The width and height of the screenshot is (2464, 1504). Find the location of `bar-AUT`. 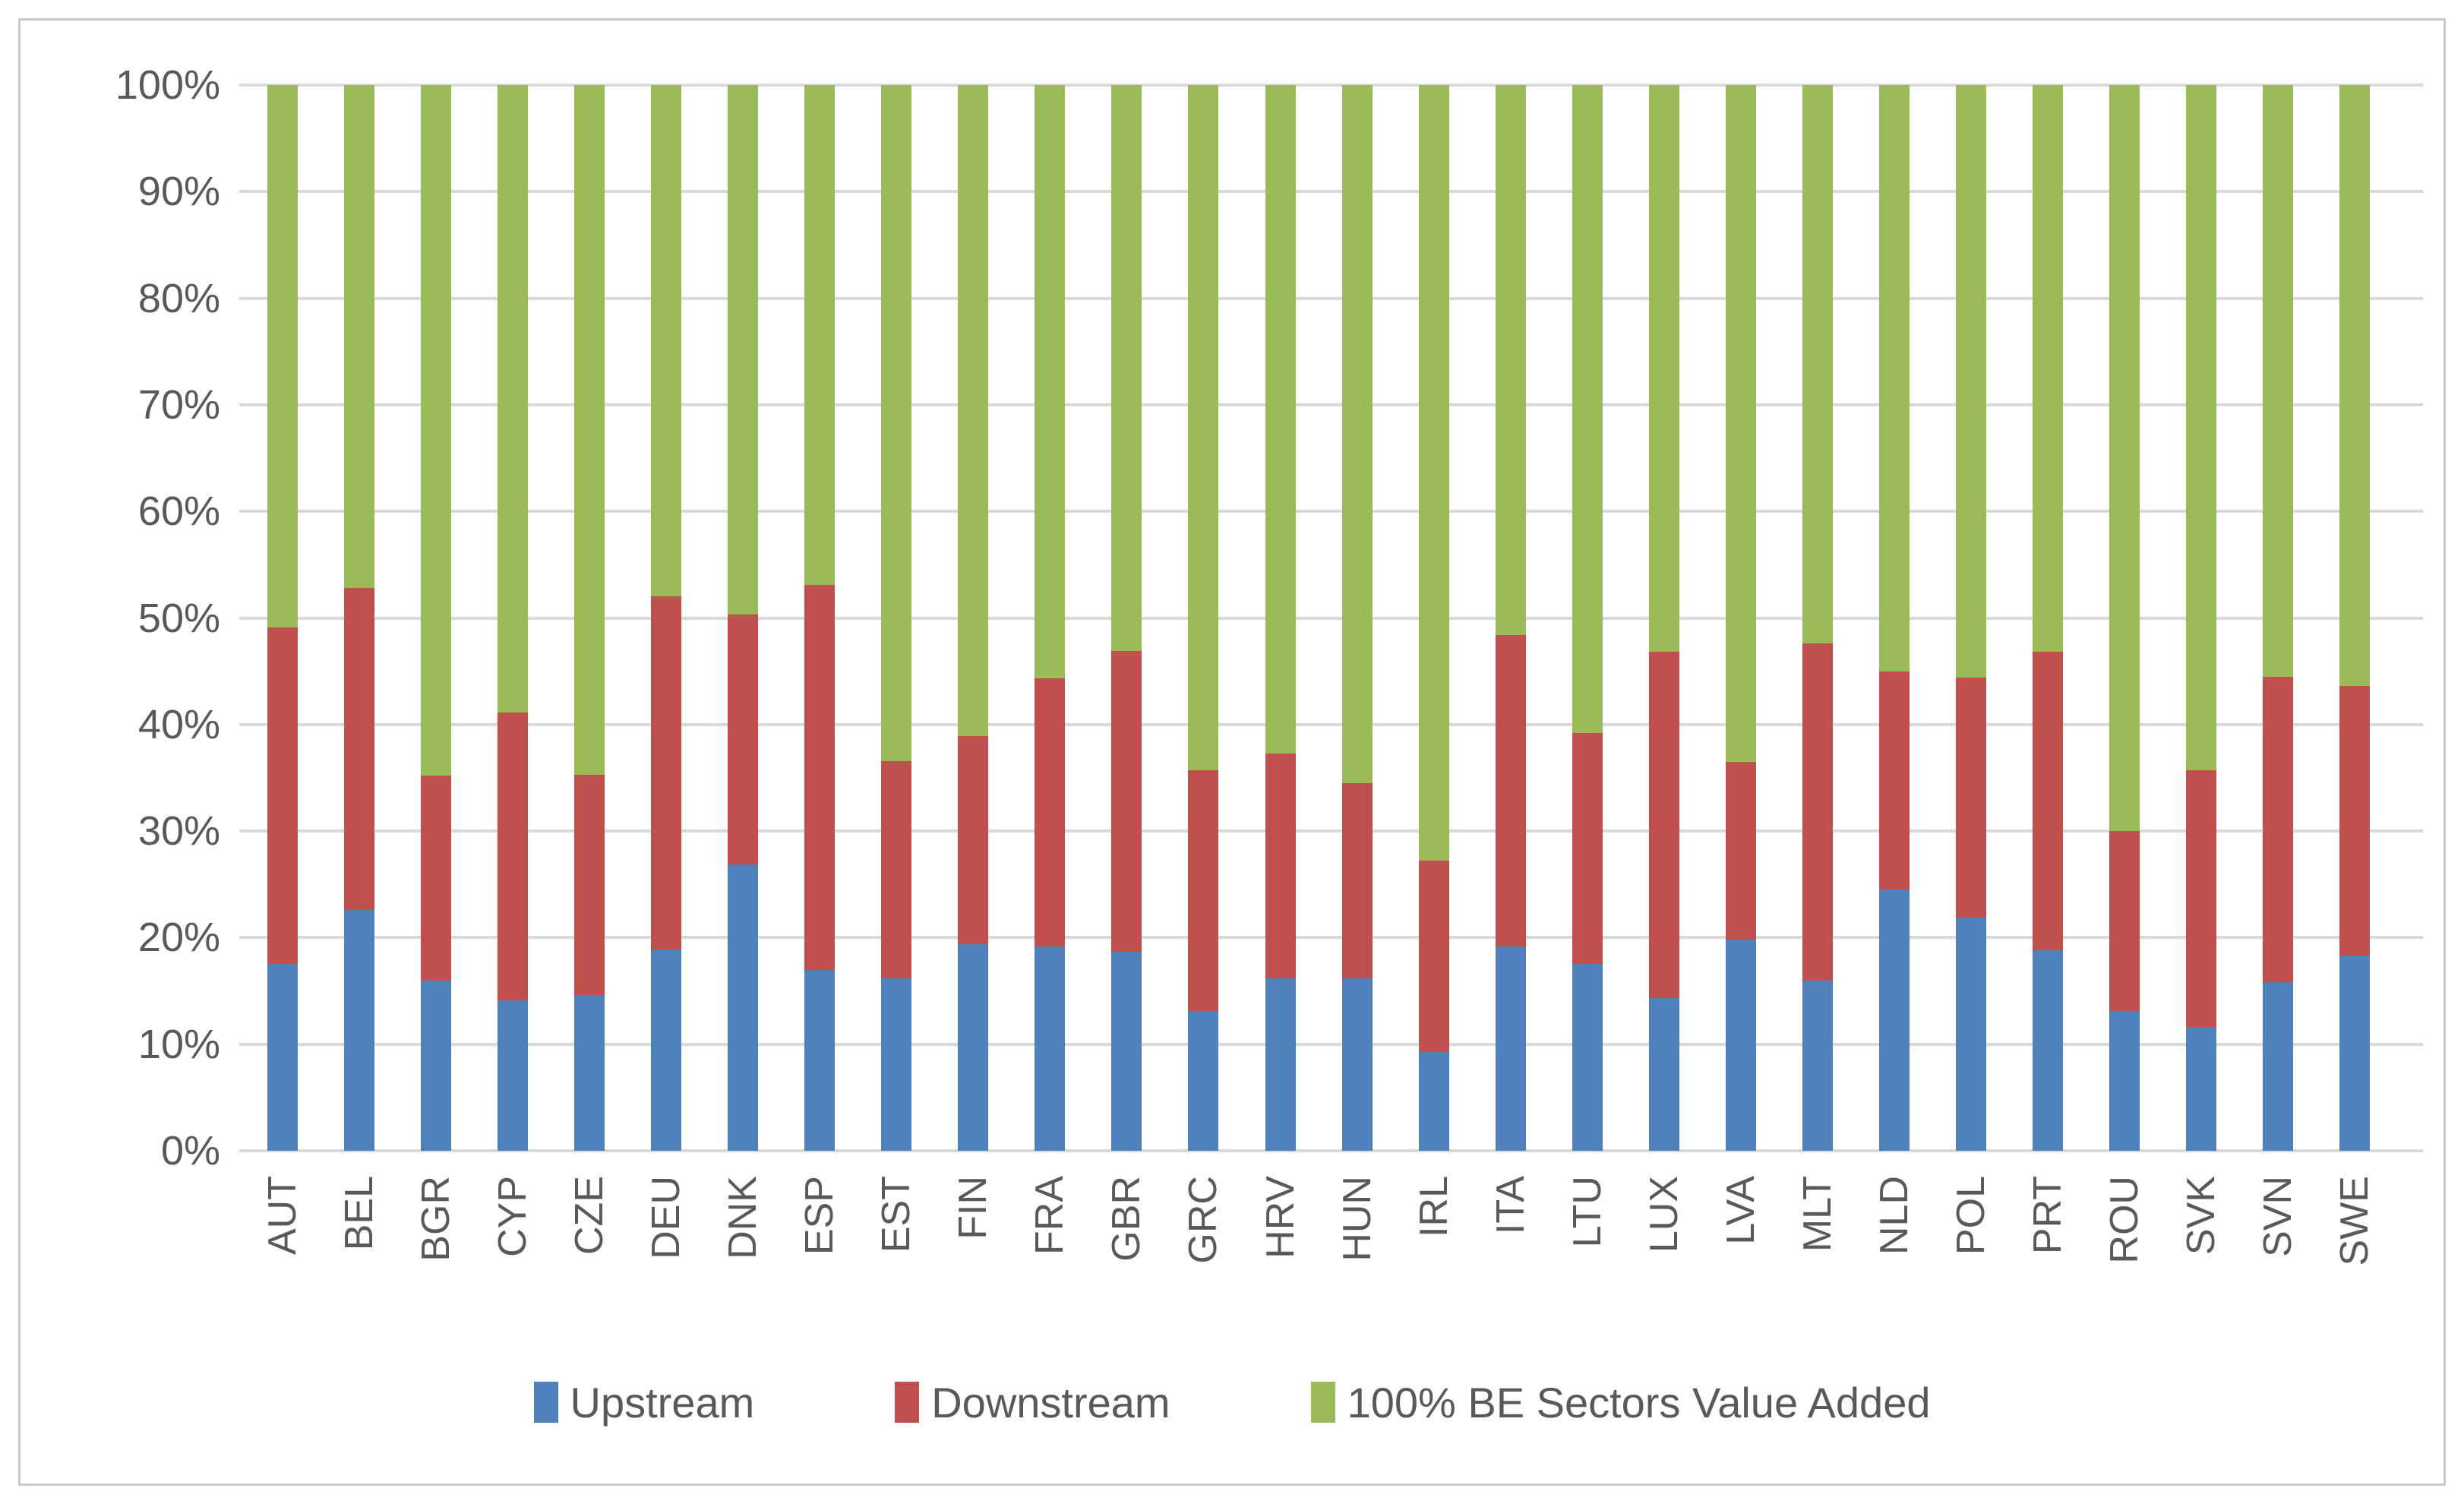

bar-AUT is located at coordinates (282, 618).